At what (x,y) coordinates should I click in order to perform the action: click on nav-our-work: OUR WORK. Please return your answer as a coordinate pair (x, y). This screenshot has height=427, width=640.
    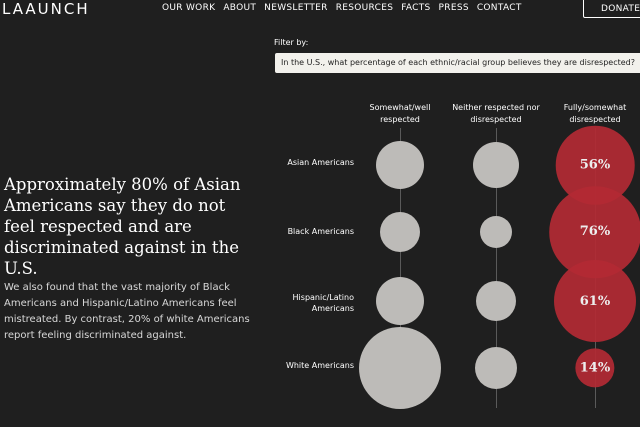
    Looking at the image, I should click on (189, 8).